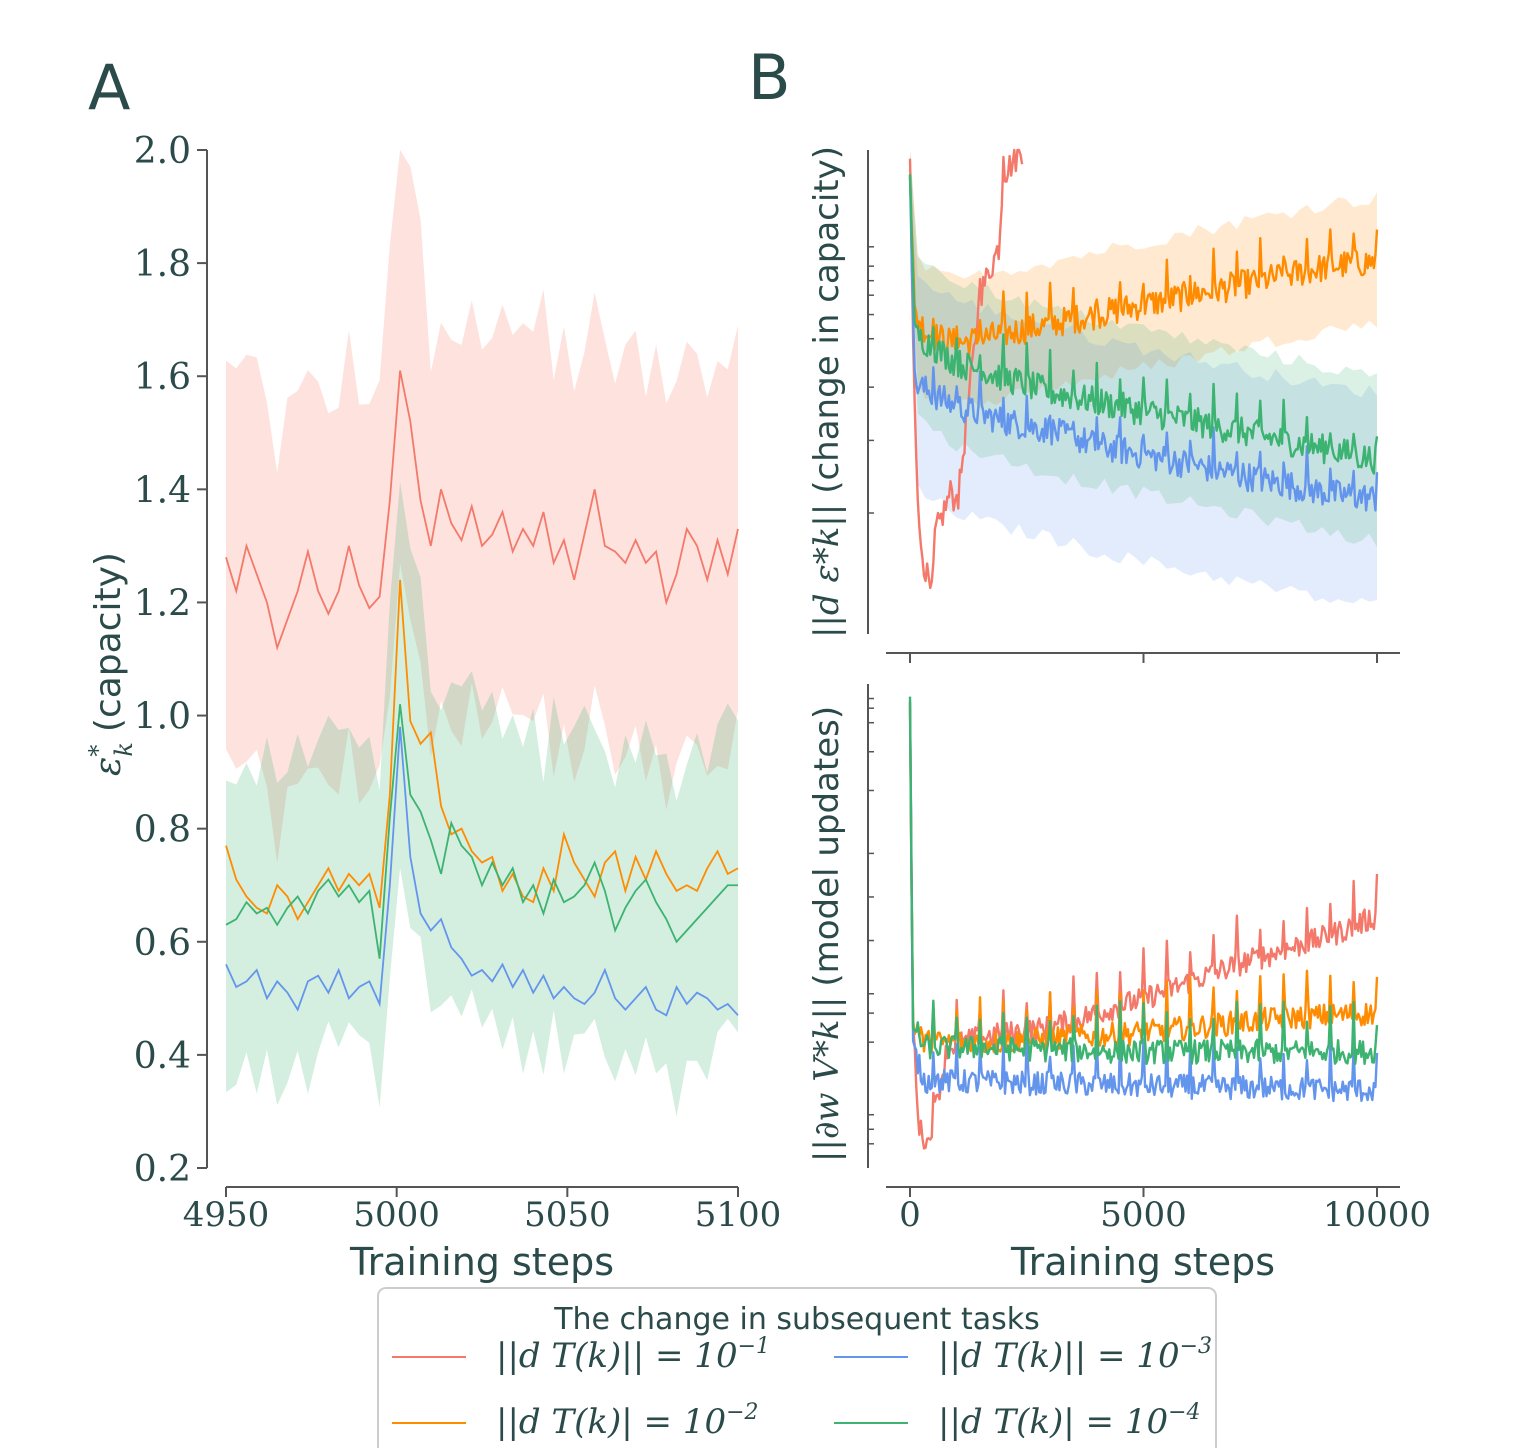 The height and width of the screenshot is (1448, 1516). Describe the element at coordinates (1184, 1412) in the screenshot. I see `legend-label-exponent: −4` at that location.